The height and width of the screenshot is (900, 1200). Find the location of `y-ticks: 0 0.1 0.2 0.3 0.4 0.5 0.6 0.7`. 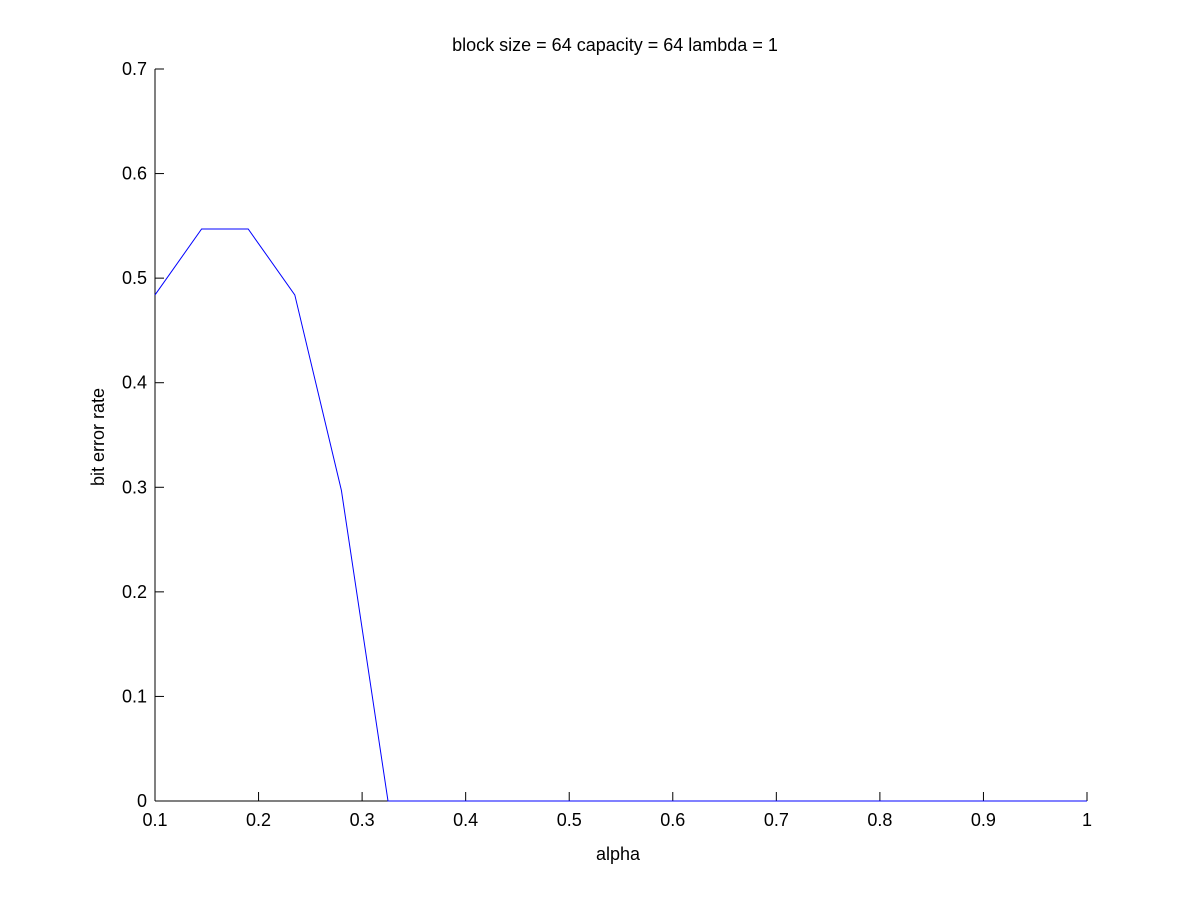

y-ticks: 0 0.1 0.2 0.3 0.4 0.5 0.6 0.7 is located at coordinates (143, 435).